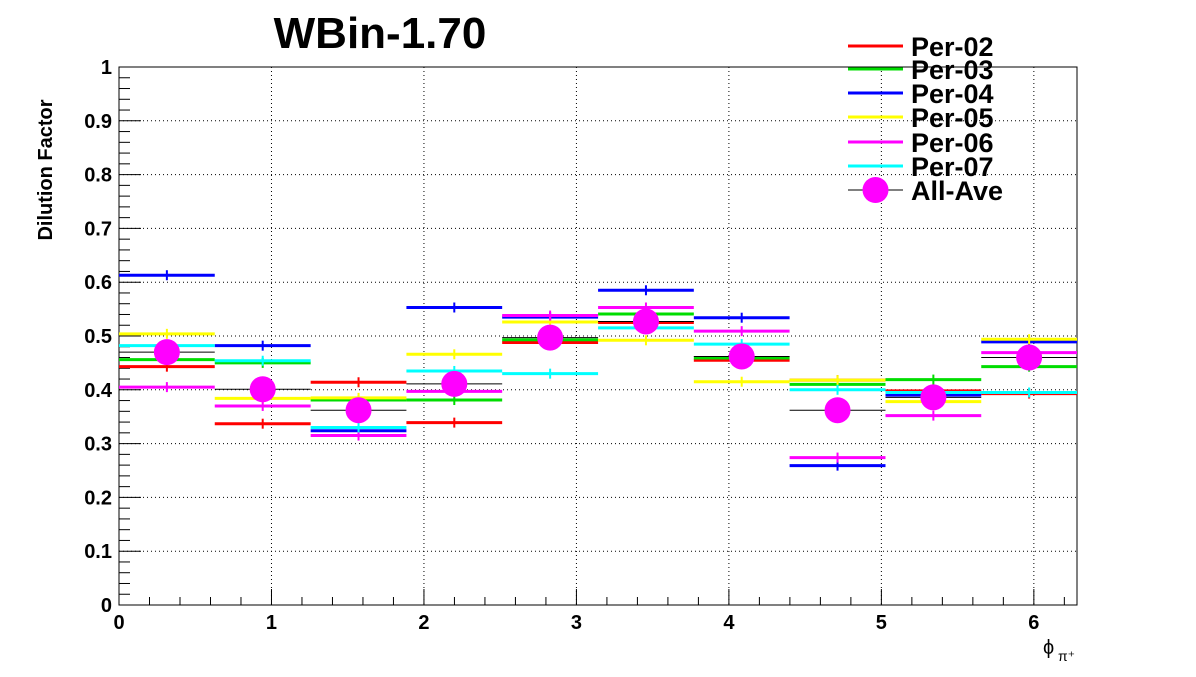 The height and width of the screenshot is (677, 1196). I want to click on x-axis-label: ϕ π⁺, so click(1059, 650).